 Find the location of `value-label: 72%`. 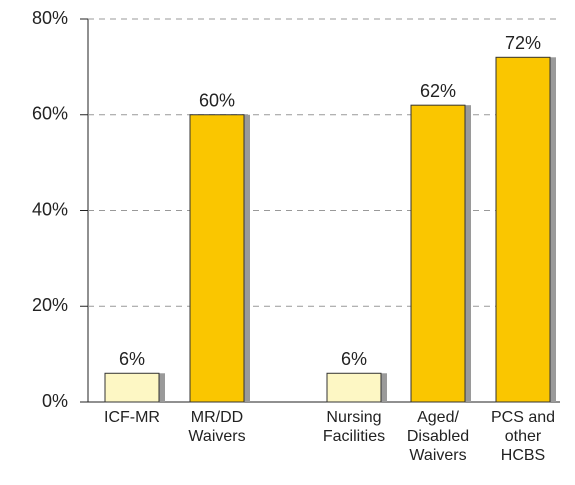

value-label: 72% is located at coordinates (523, 43).